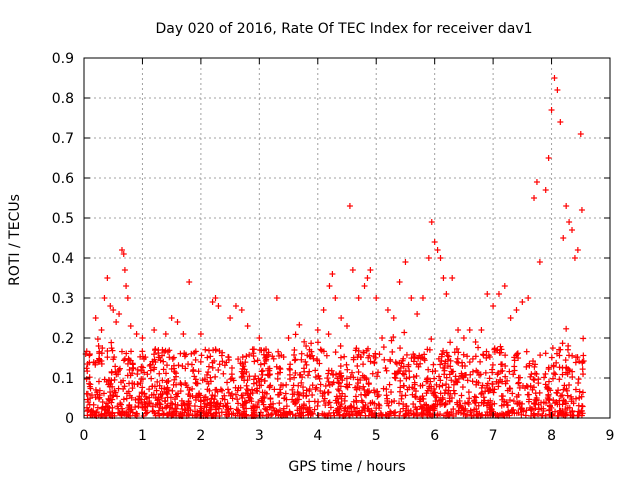  I want to click on y-tick-label: 0.4, so click(63, 259).